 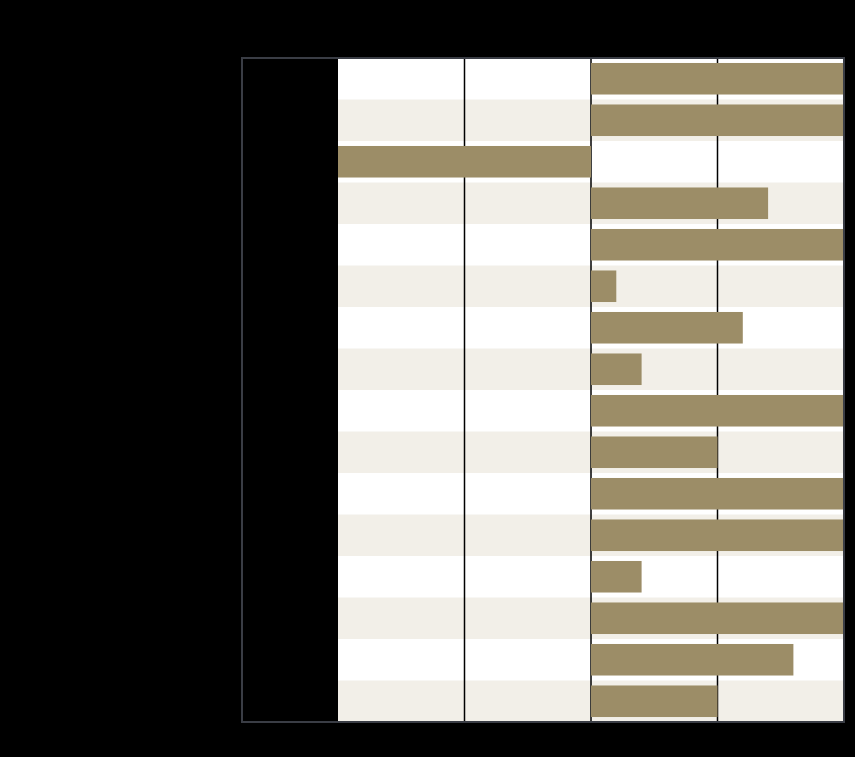 I want to click on label-panel, so click(x=290, y=390).